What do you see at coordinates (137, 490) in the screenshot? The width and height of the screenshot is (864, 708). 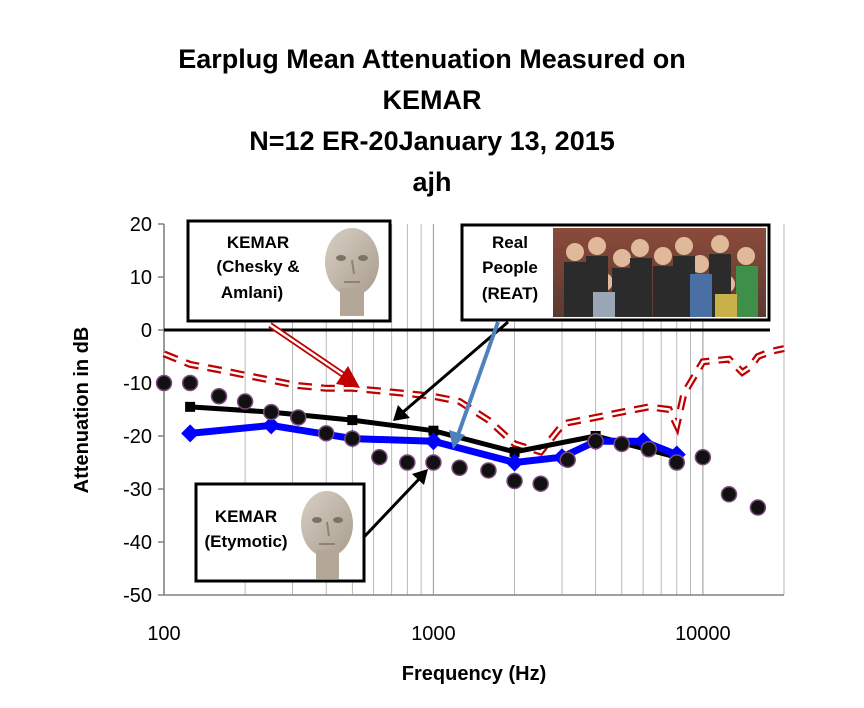 I see `y-tick-label: -30` at bounding box center [137, 490].